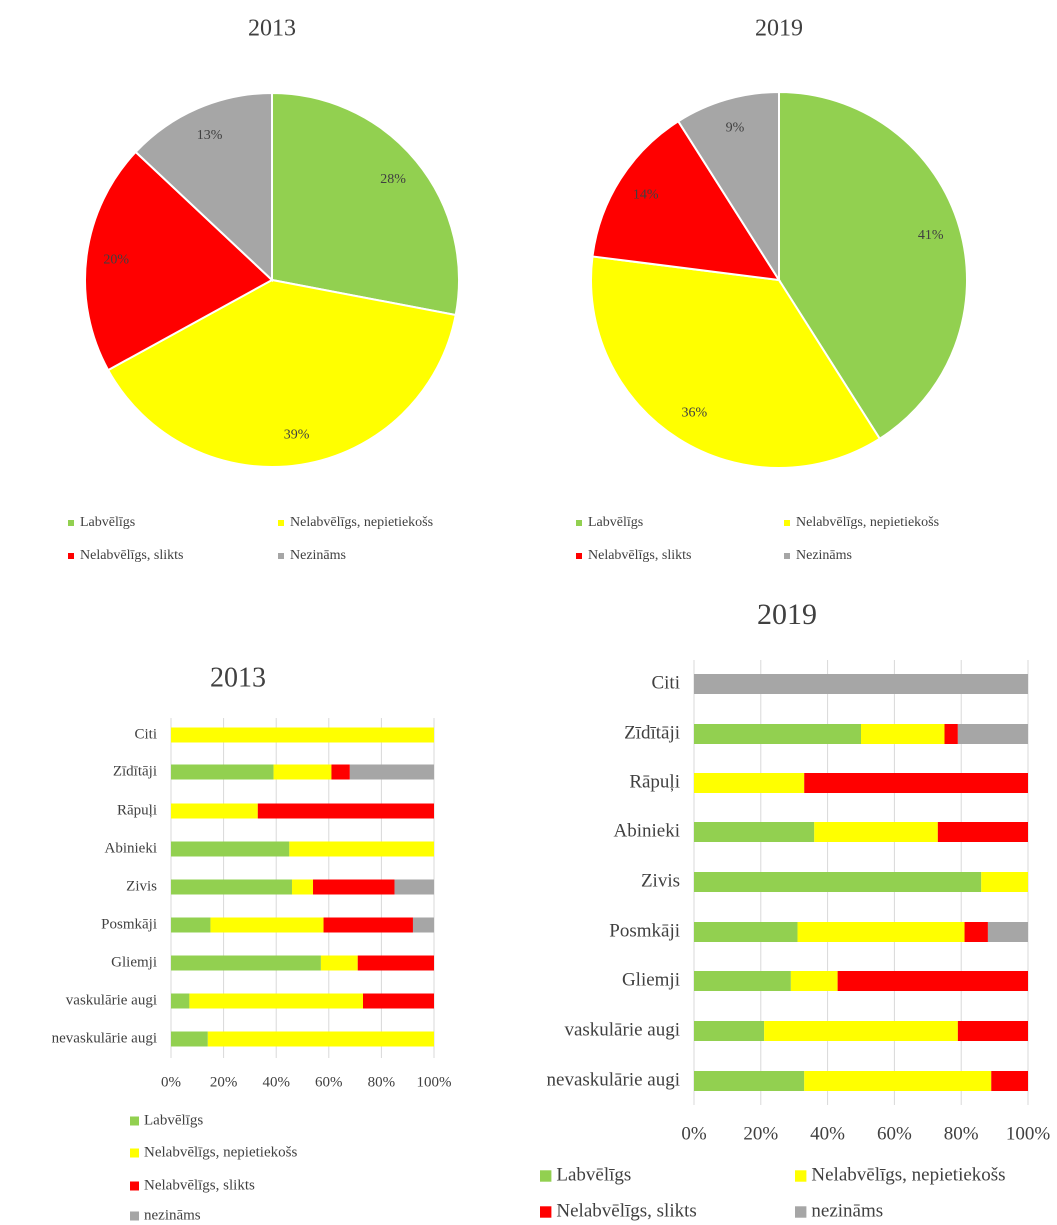  I want to click on data-label: 20%, so click(116, 260).